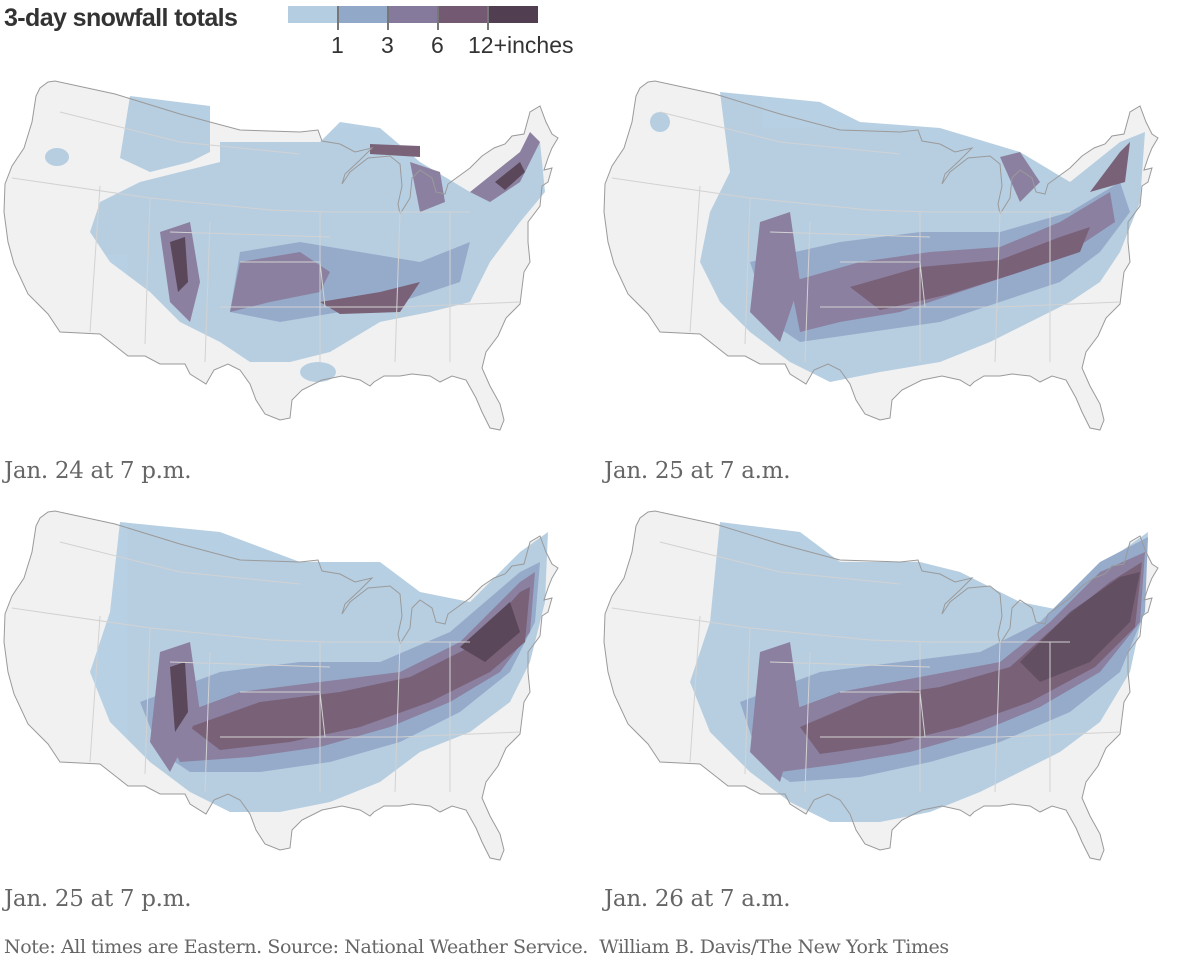 The height and width of the screenshot is (964, 1198). What do you see at coordinates (313, 14) in the screenshot?
I see `legend-swatch-lt1` at bounding box center [313, 14].